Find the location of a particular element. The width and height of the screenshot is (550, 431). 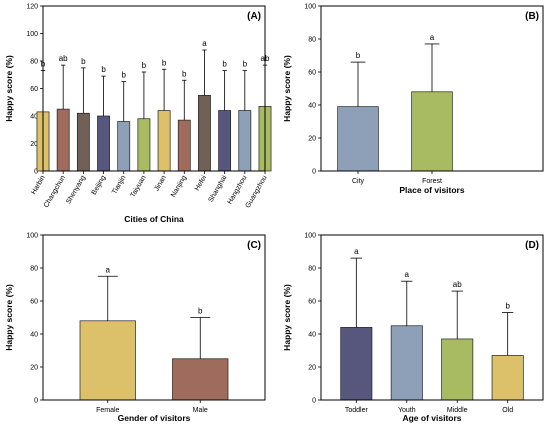

x-tick-label: Old is located at coordinates (507, 410).